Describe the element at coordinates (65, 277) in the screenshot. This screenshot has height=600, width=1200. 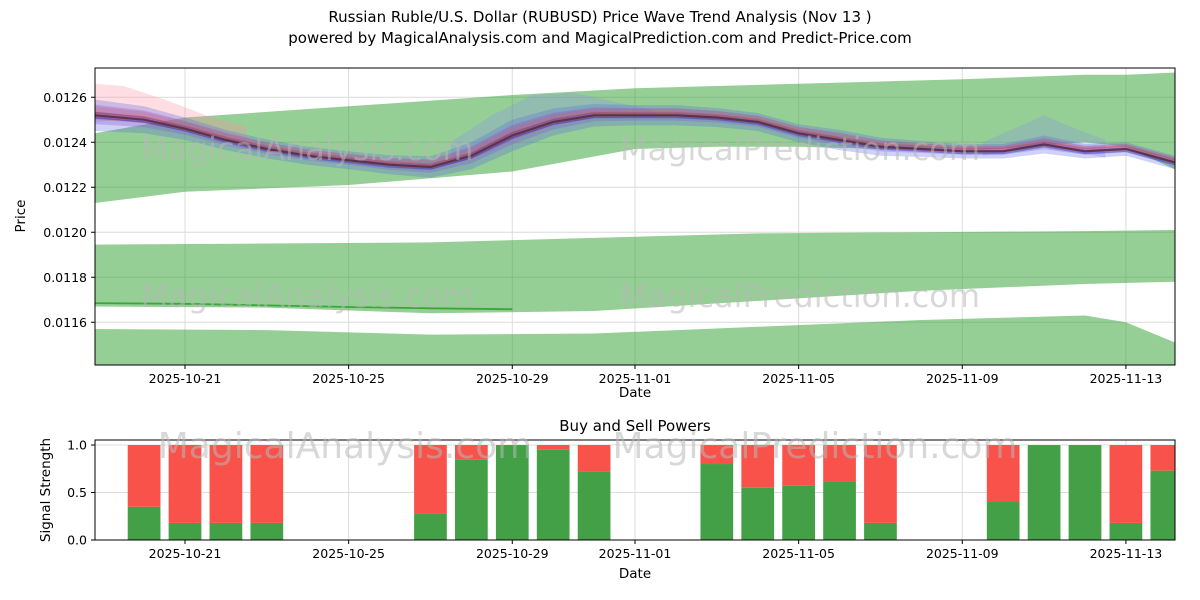
I see `y-tick-label: 0.0118` at that location.